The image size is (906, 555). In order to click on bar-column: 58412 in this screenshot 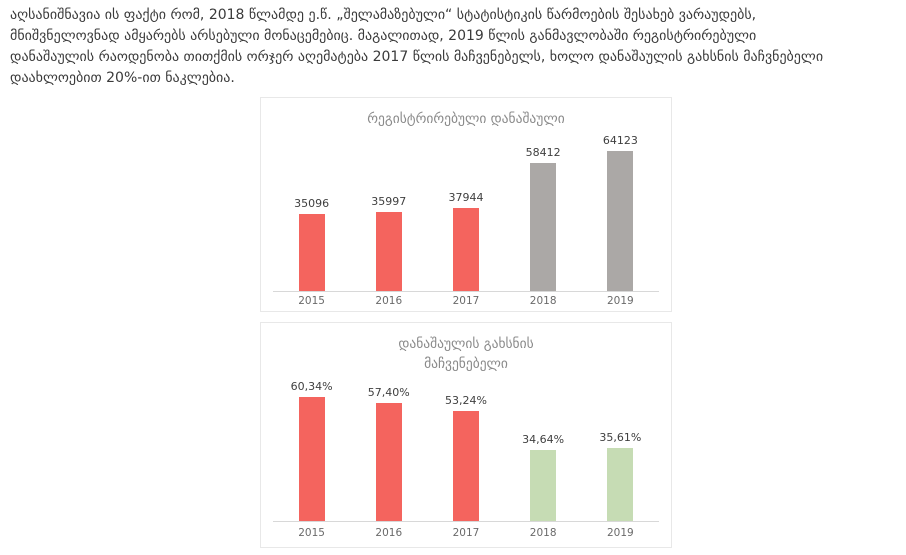, I will do `click(543, 218)`.